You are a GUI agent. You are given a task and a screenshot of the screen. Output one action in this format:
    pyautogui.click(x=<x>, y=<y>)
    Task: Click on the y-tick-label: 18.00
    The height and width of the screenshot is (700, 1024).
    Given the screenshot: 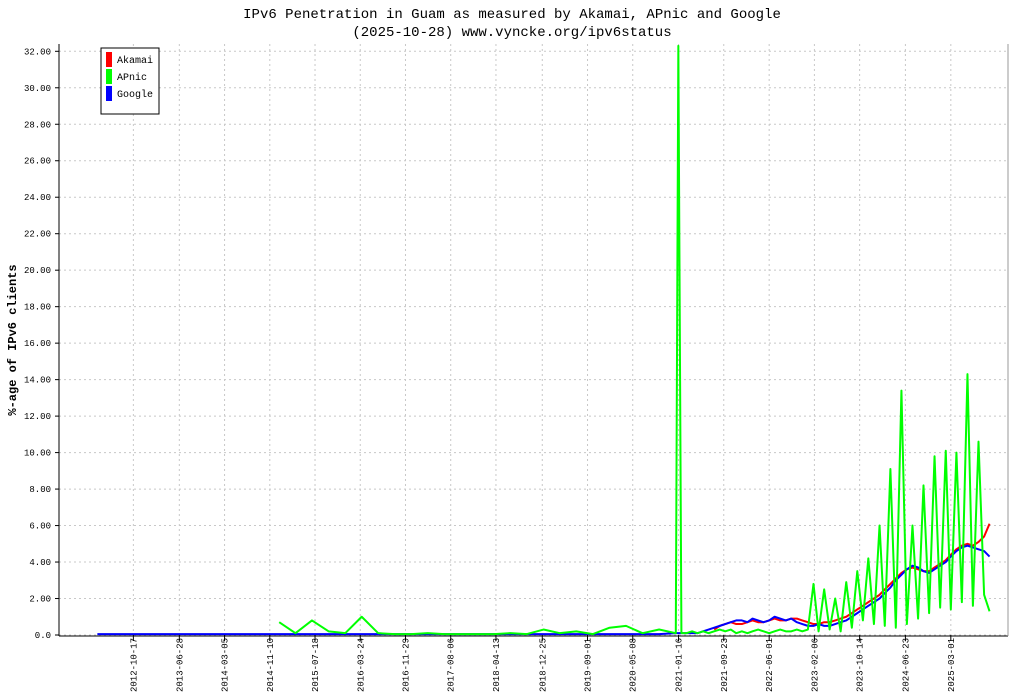 What is the action you would take?
    pyautogui.click(x=37, y=308)
    